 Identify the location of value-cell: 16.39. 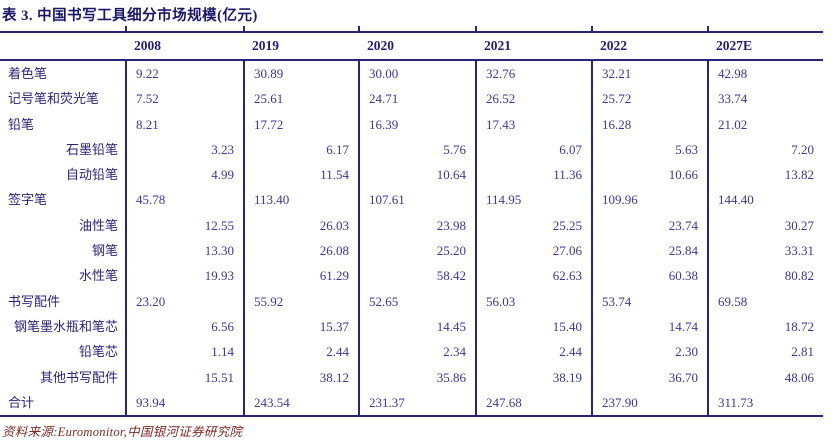
(416, 124).